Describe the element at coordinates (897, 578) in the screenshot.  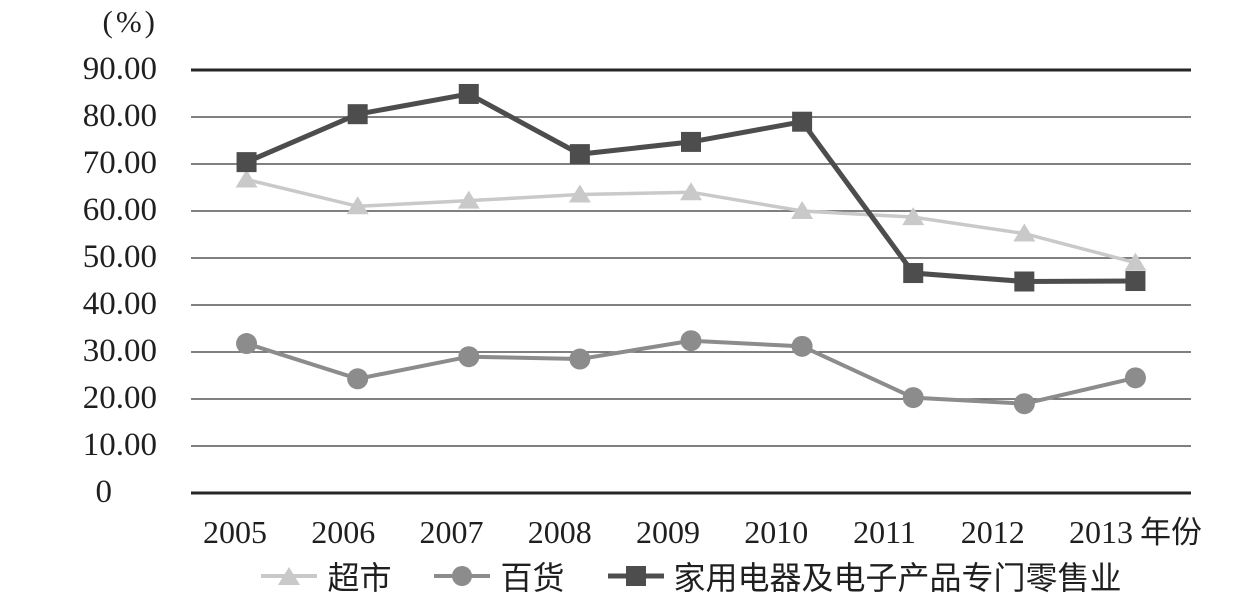
I see `legend-label-appliances-retail: 家用电器及电子产品专门零售业` at that location.